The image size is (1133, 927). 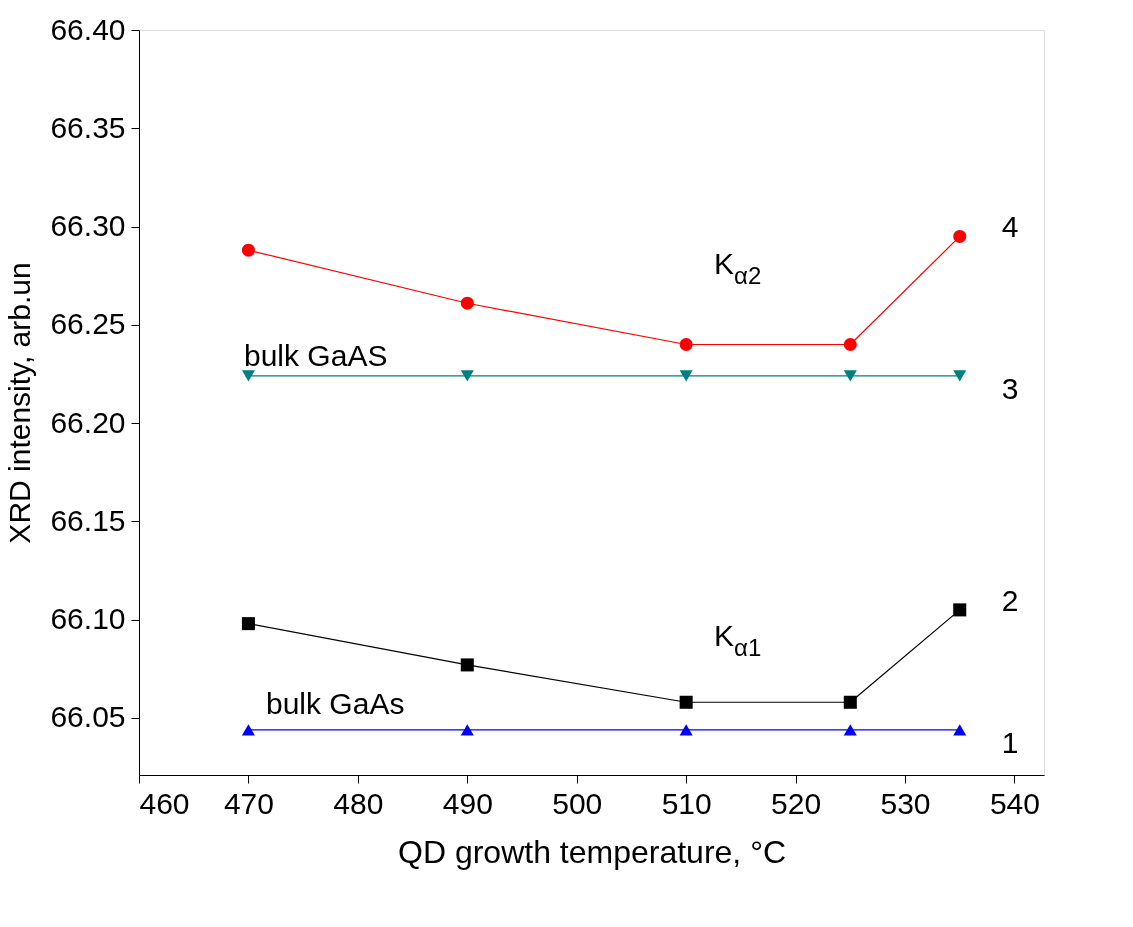 What do you see at coordinates (577, 803) in the screenshot?
I see `x-tick-label: 500` at bounding box center [577, 803].